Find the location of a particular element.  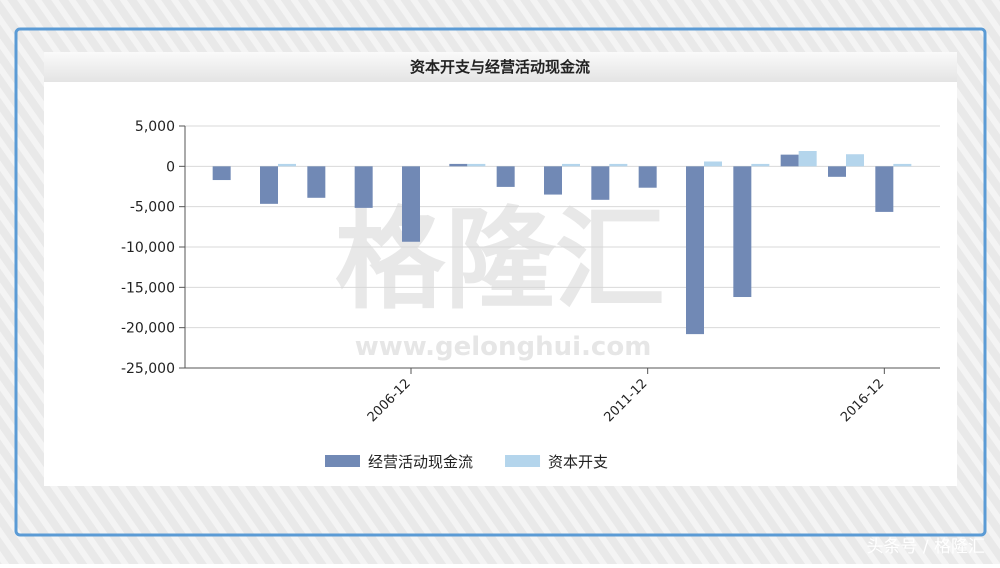

y-tick-label: 0 is located at coordinates (170, 167).